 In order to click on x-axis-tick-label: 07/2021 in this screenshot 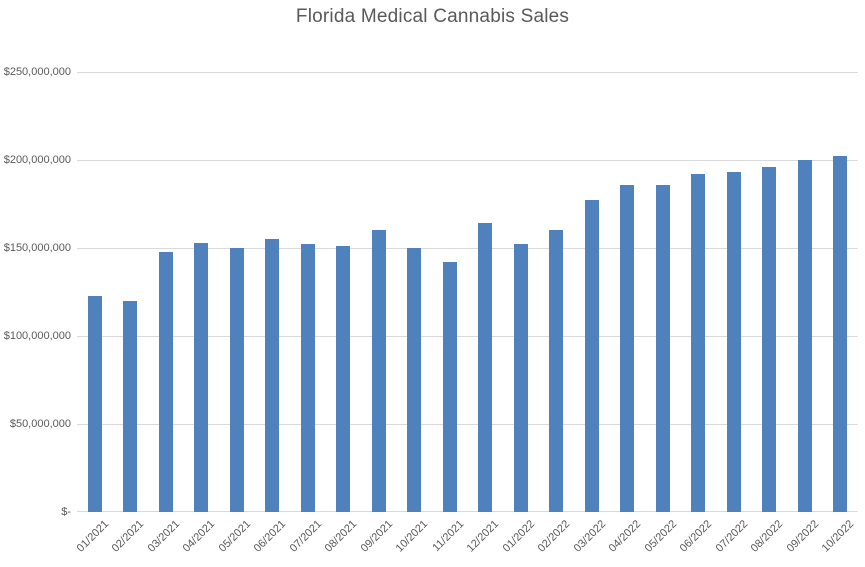, I will do `click(306, 536)`.